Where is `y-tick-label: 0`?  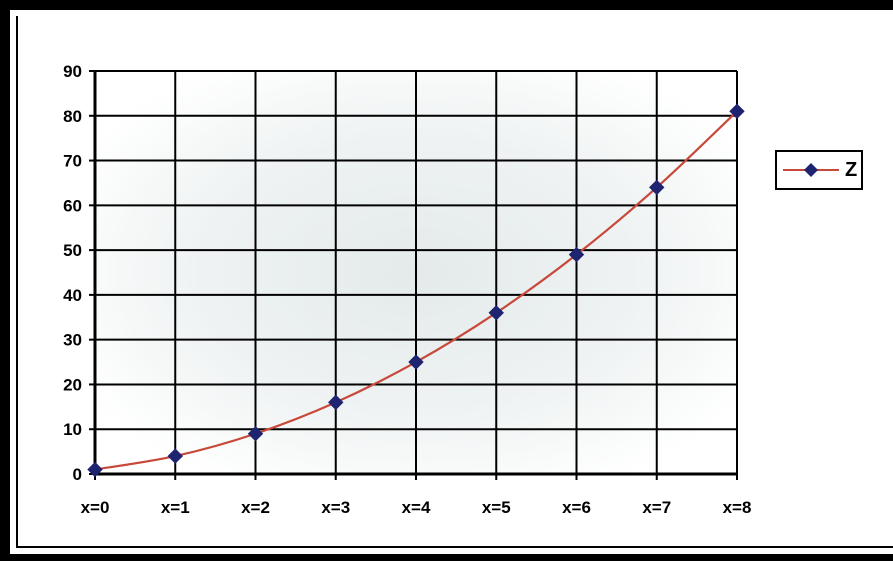
y-tick-label: 0 is located at coordinates (77, 474).